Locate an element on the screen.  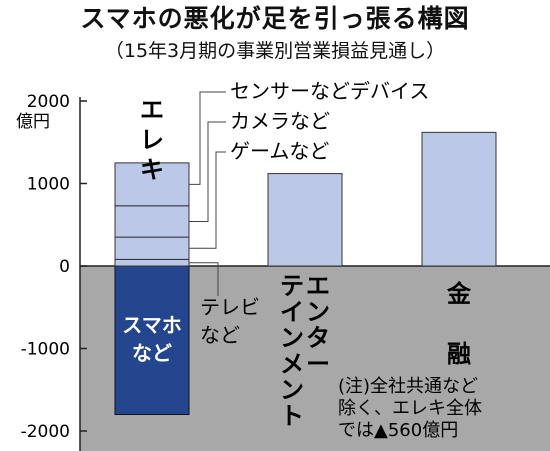
chart-subtitle: （15年3月期の事業別営業損益見通し） is located at coordinates (275, 51).